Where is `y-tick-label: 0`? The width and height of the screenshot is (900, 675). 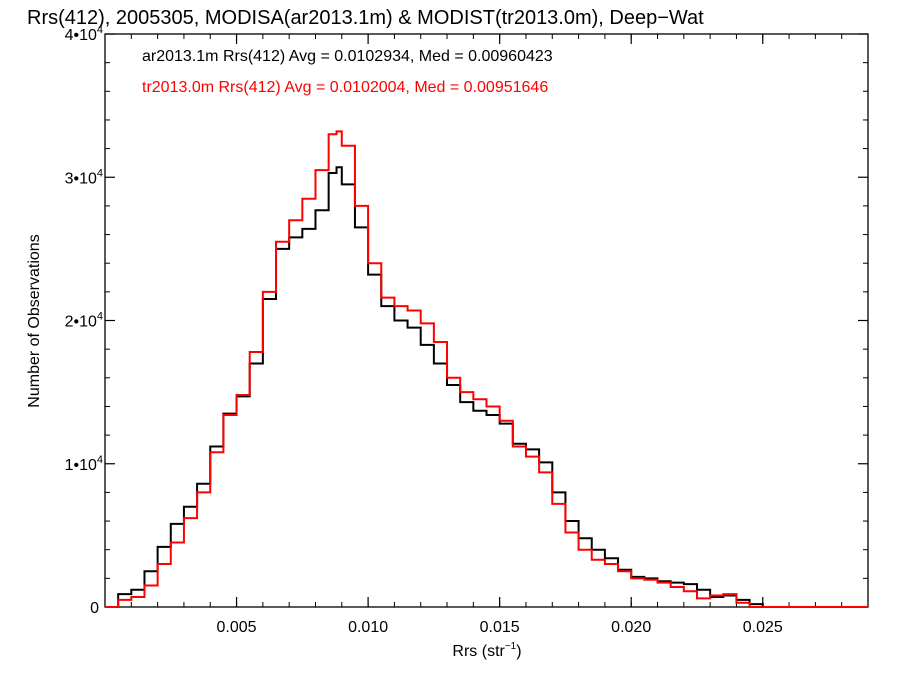 y-tick-label: 0 is located at coordinates (94, 608).